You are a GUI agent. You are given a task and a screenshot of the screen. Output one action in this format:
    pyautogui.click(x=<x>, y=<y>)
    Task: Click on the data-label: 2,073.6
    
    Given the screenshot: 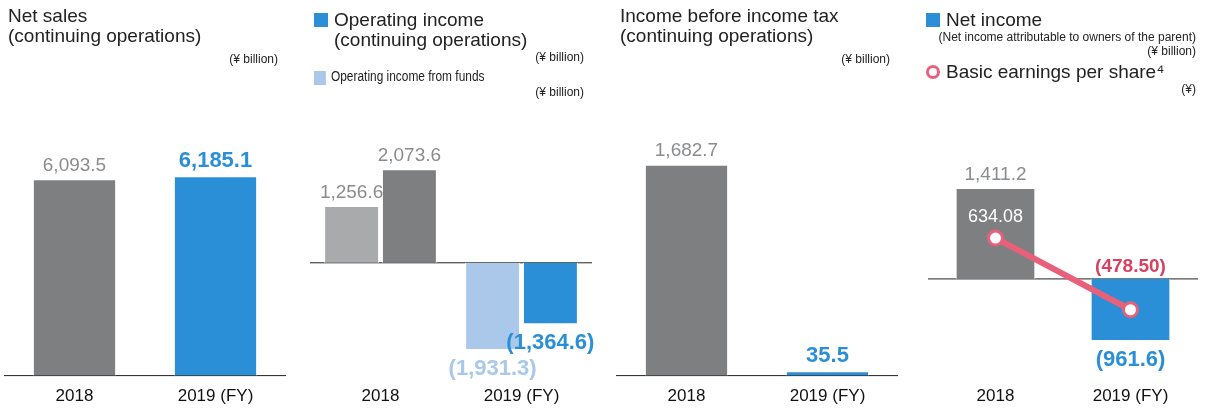 What is the action you would take?
    pyautogui.click(x=409, y=154)
    